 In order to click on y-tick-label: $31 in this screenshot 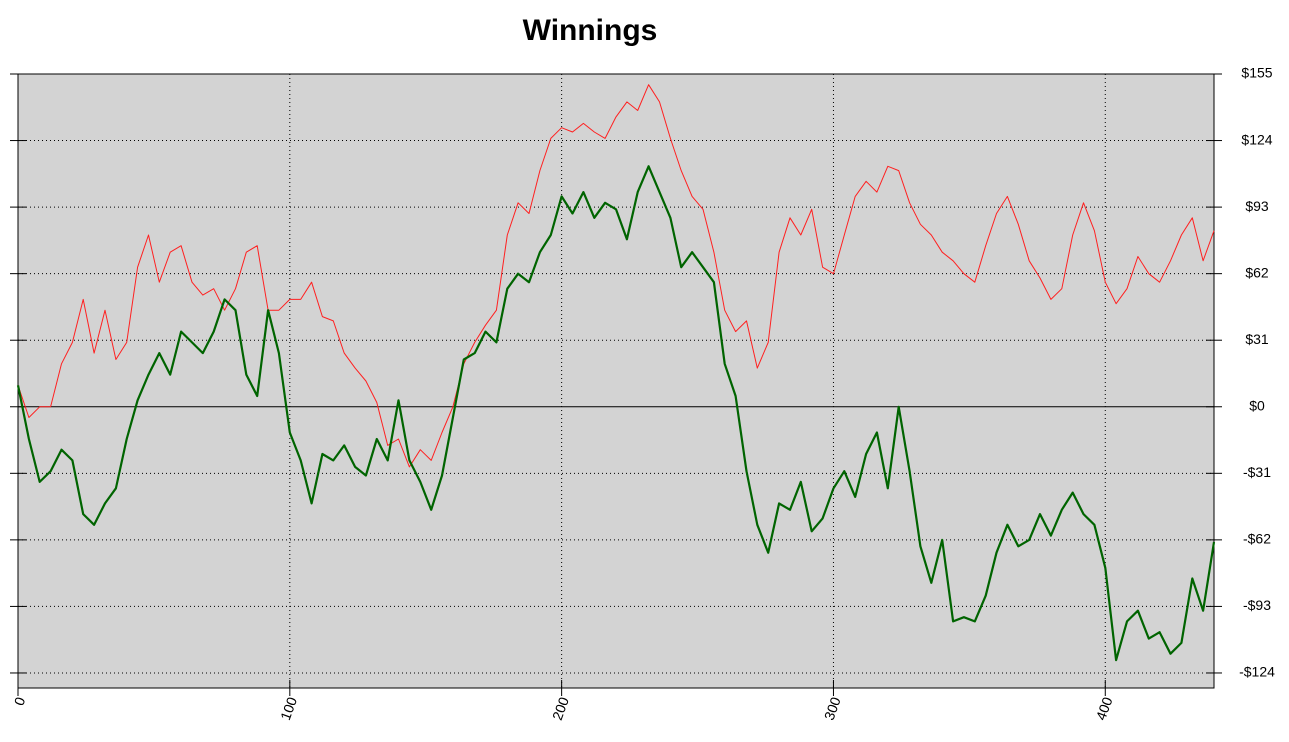, I will do `click(1257, 339)`.